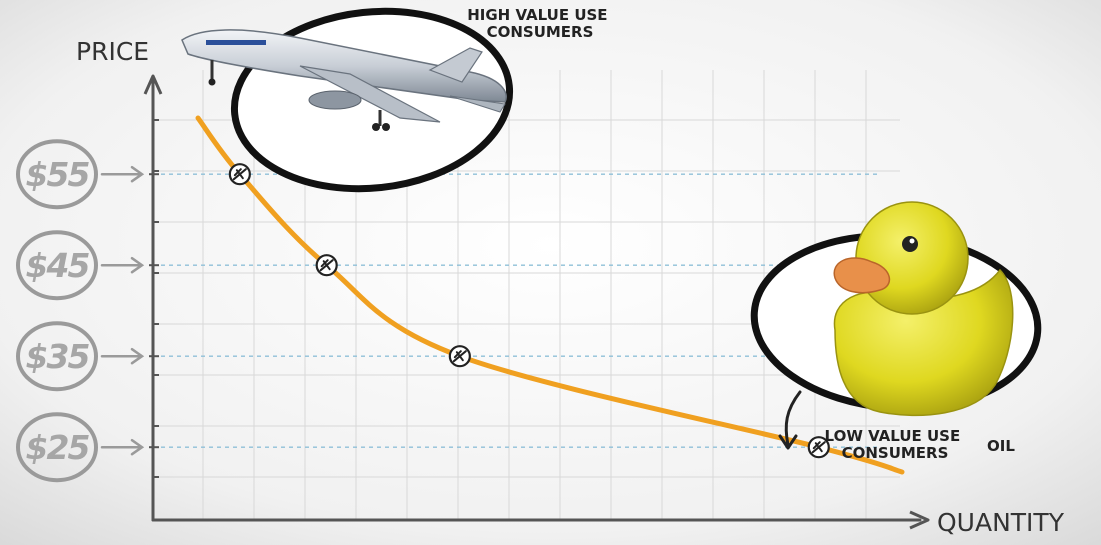 The image size is (1101, 545). I want to click on airplane-picture, so click(347, 100).